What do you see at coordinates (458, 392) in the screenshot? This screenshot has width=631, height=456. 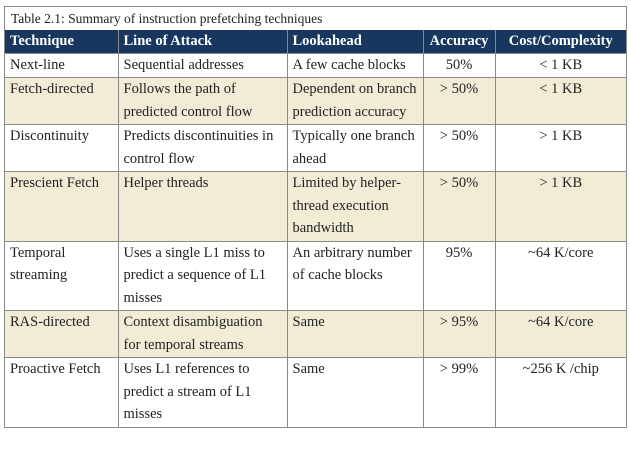 I see `table-cell: > 99%` at bounding box center [458, 392].